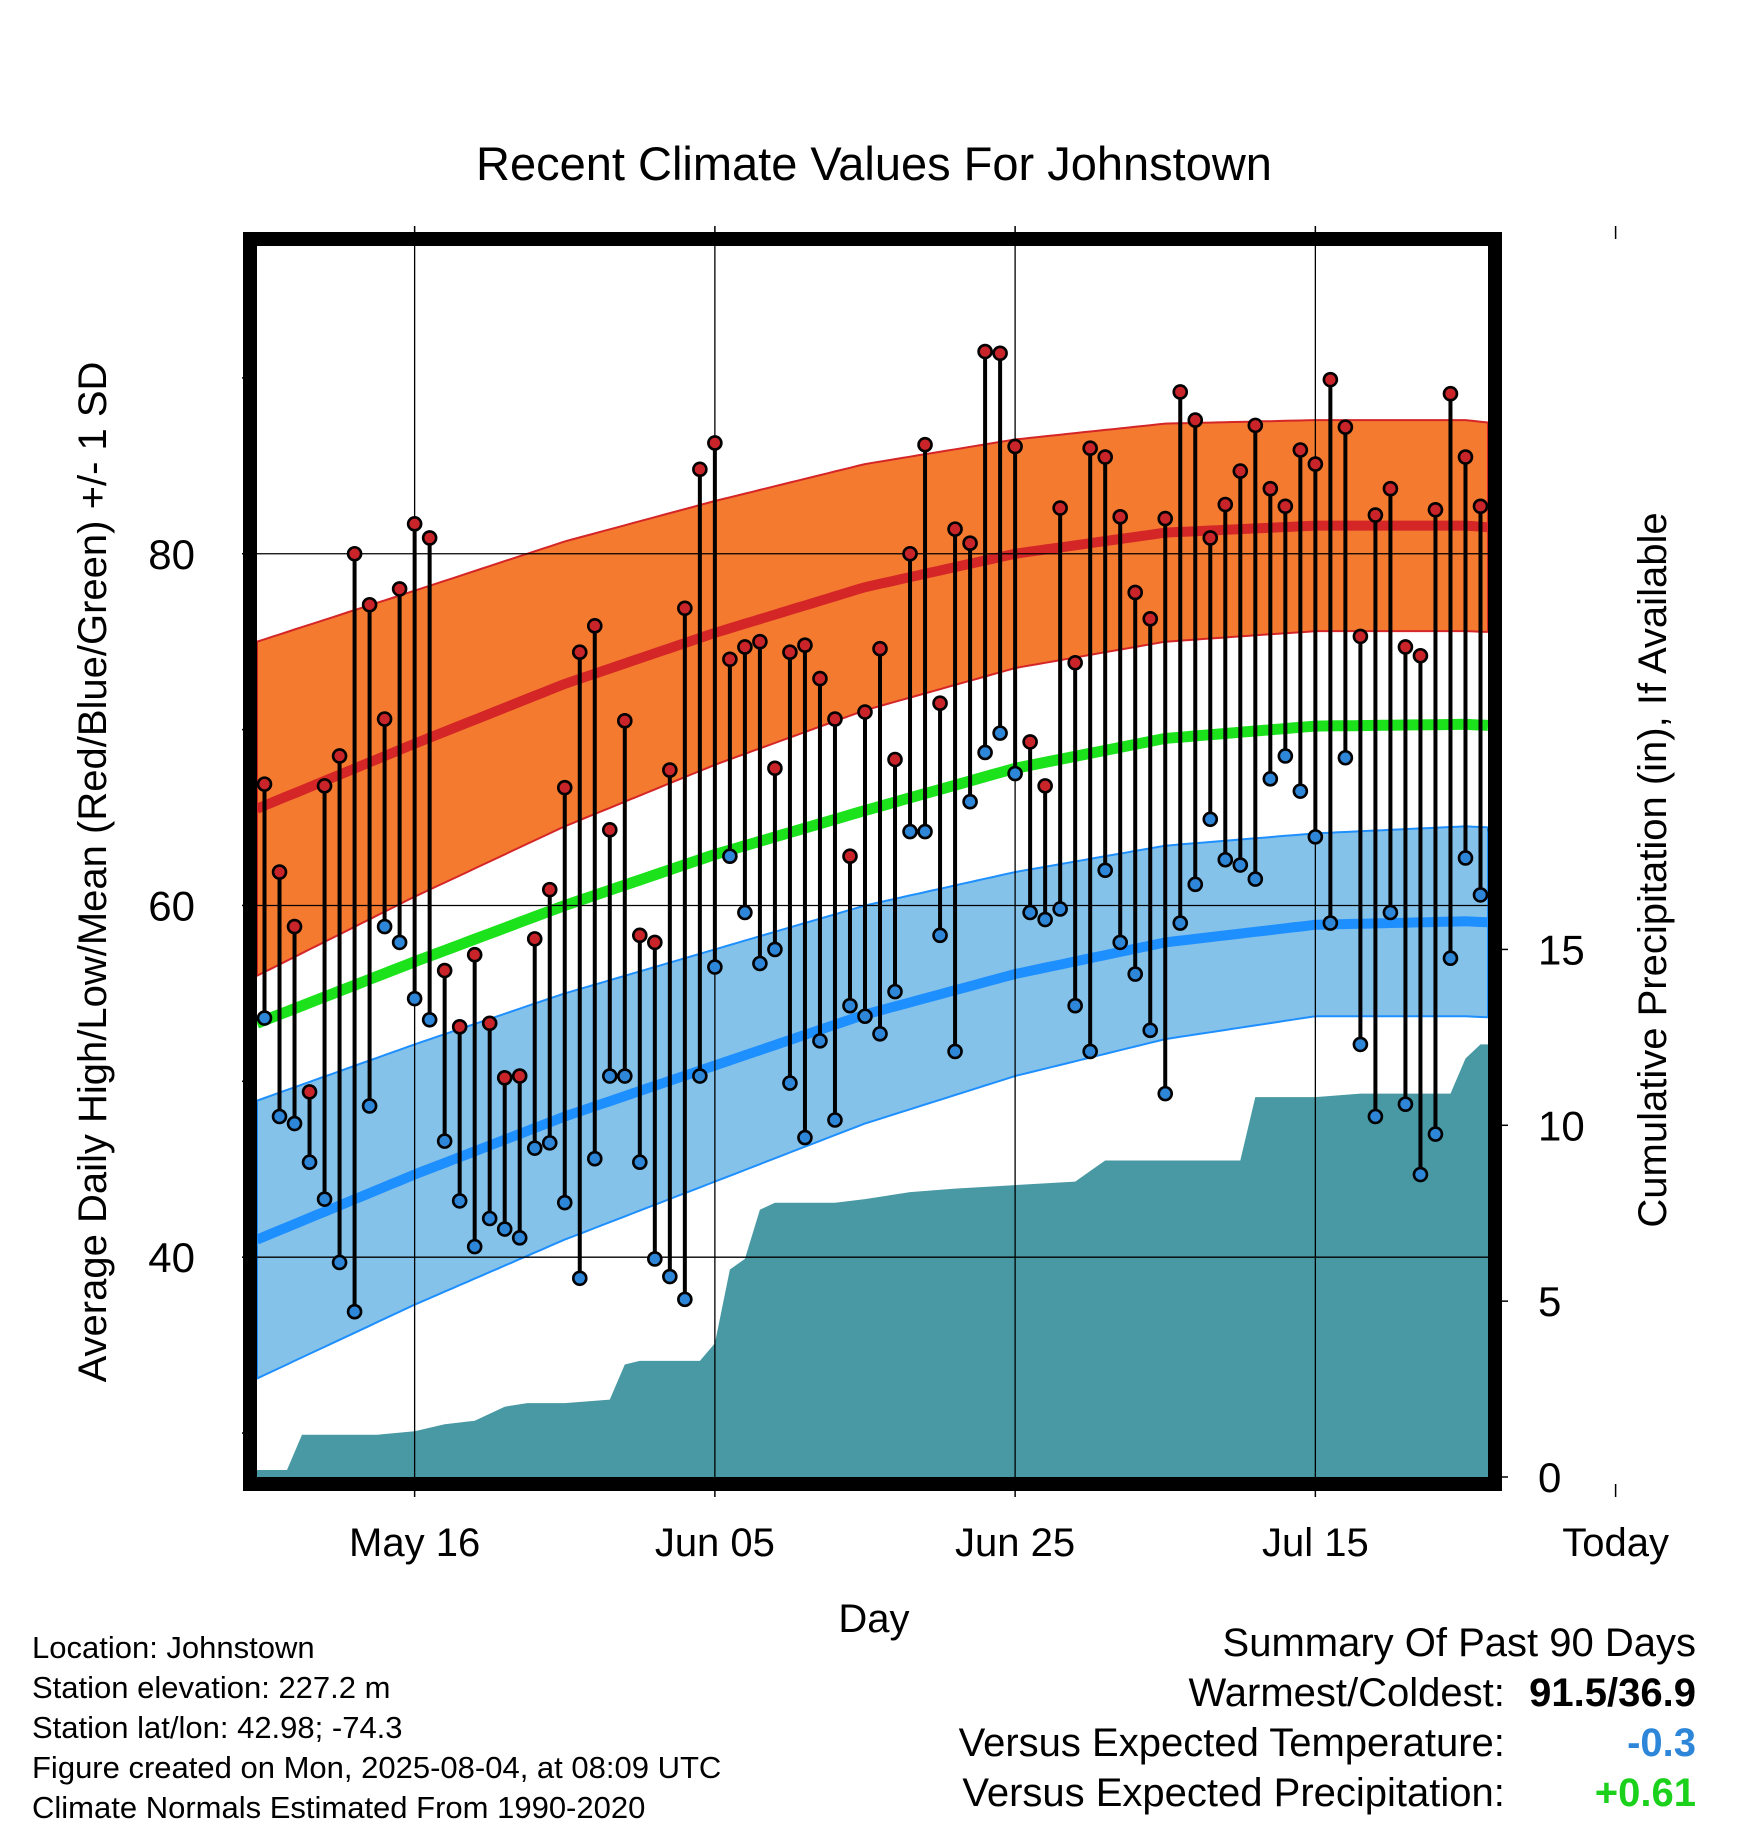 Image resolution: width=1748 pixels, height=1828 pixels. Describe the element at coordinates (873, 1619) in the screenshot. I see `x-axis-label: Day` at that location.